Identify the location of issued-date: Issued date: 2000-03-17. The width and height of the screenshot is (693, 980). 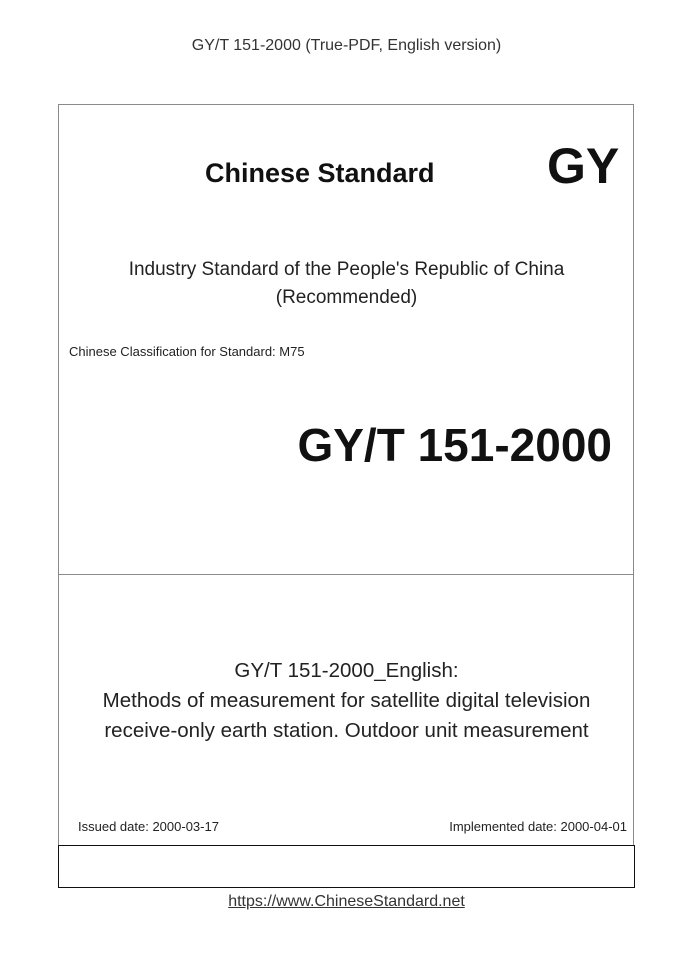
(148, 826).